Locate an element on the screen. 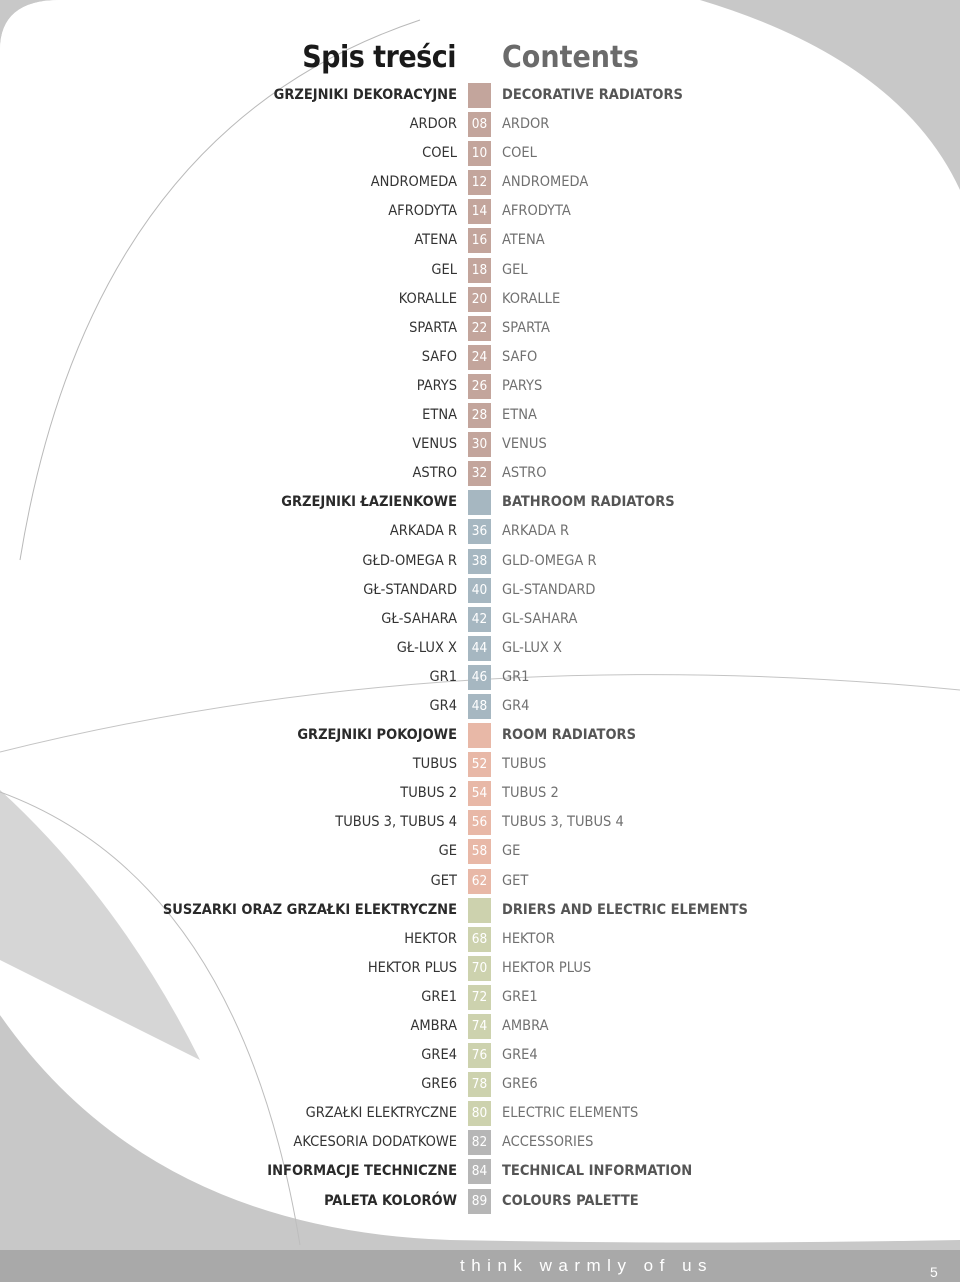  toc-entry: TUBUS 3, TUBUS 4 56 TUBUS 3, TUBUS 4 is located at coordinates (480, 822).